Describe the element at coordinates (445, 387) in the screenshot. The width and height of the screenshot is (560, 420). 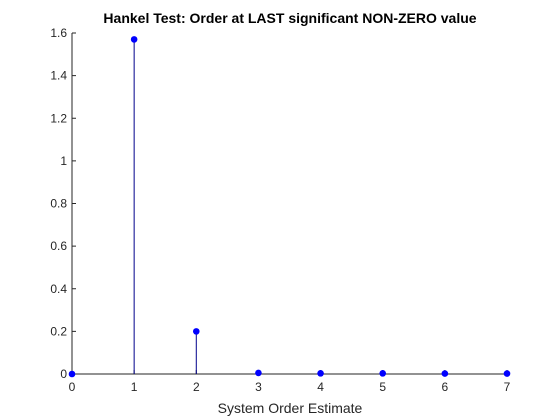
I see `x-tick-label: 6` at that location.